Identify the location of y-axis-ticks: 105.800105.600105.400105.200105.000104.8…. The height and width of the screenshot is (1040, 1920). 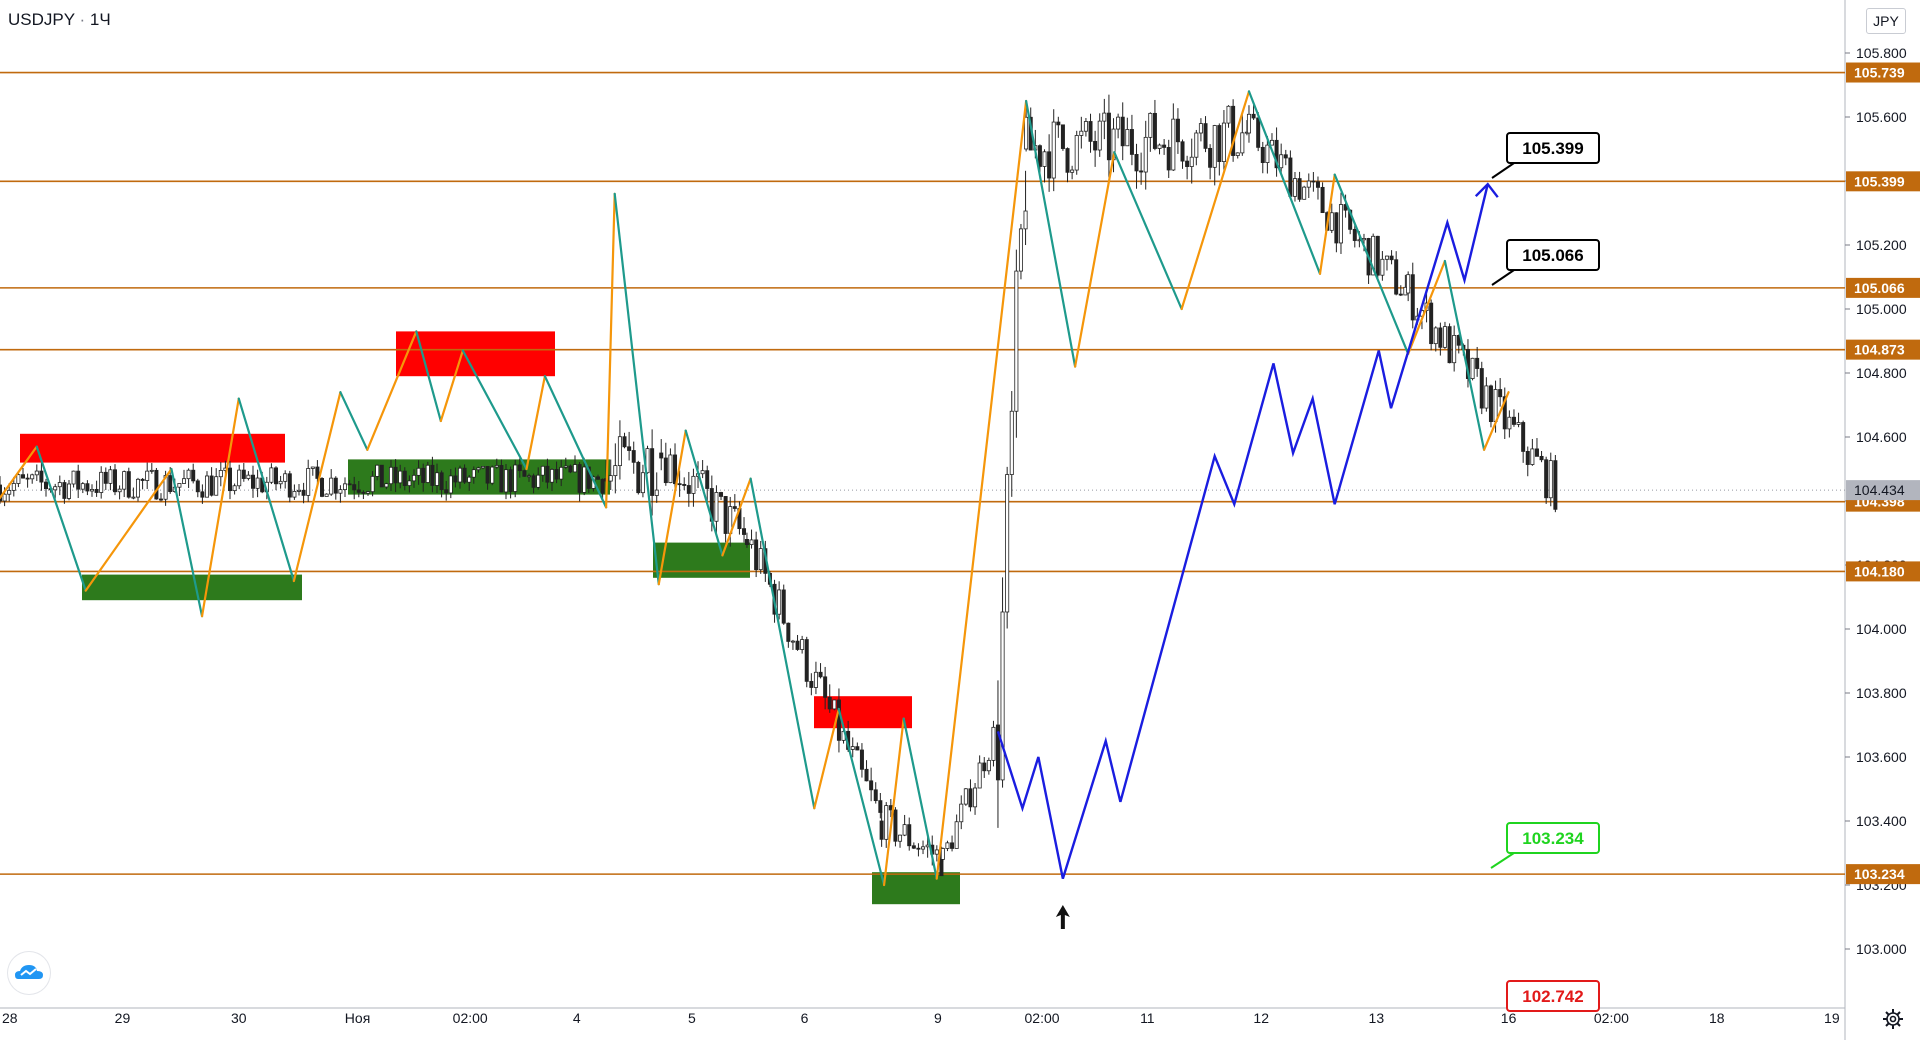
(1876, 501).